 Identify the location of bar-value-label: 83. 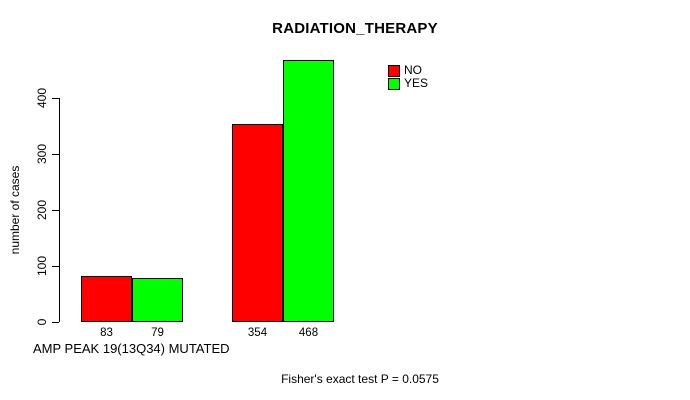
(106, 333).